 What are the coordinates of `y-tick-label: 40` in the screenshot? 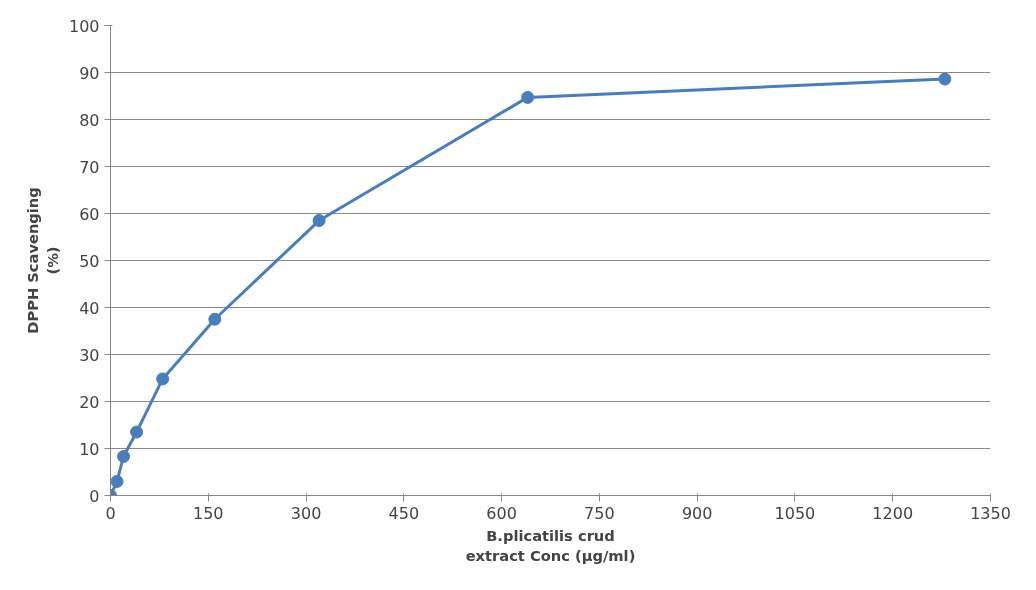 It's located at (89, 308).